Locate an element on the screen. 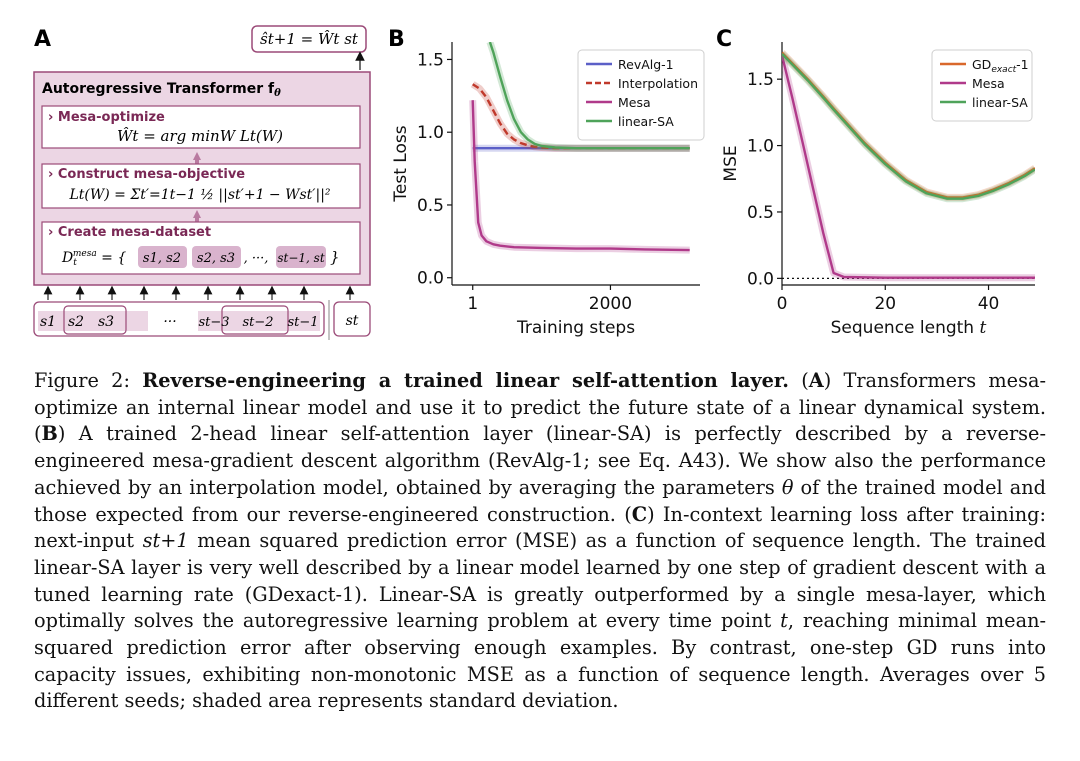 The width and height of the screenshot is (1080, 761). current-token-box is located at coordinates (352, 319).